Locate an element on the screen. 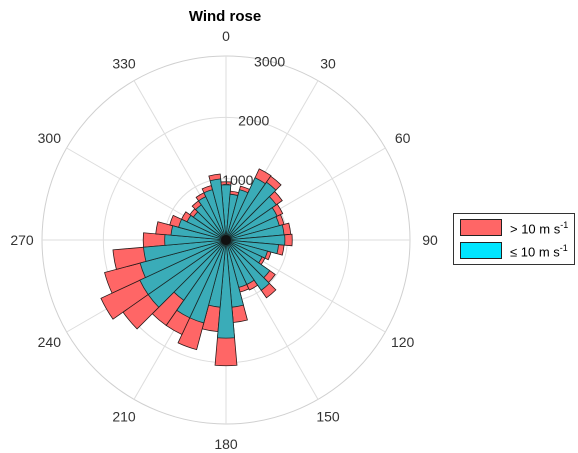 This screenshot has height=453, width=578. angle-tick-label: 330 is located at coordinates (124, 63).